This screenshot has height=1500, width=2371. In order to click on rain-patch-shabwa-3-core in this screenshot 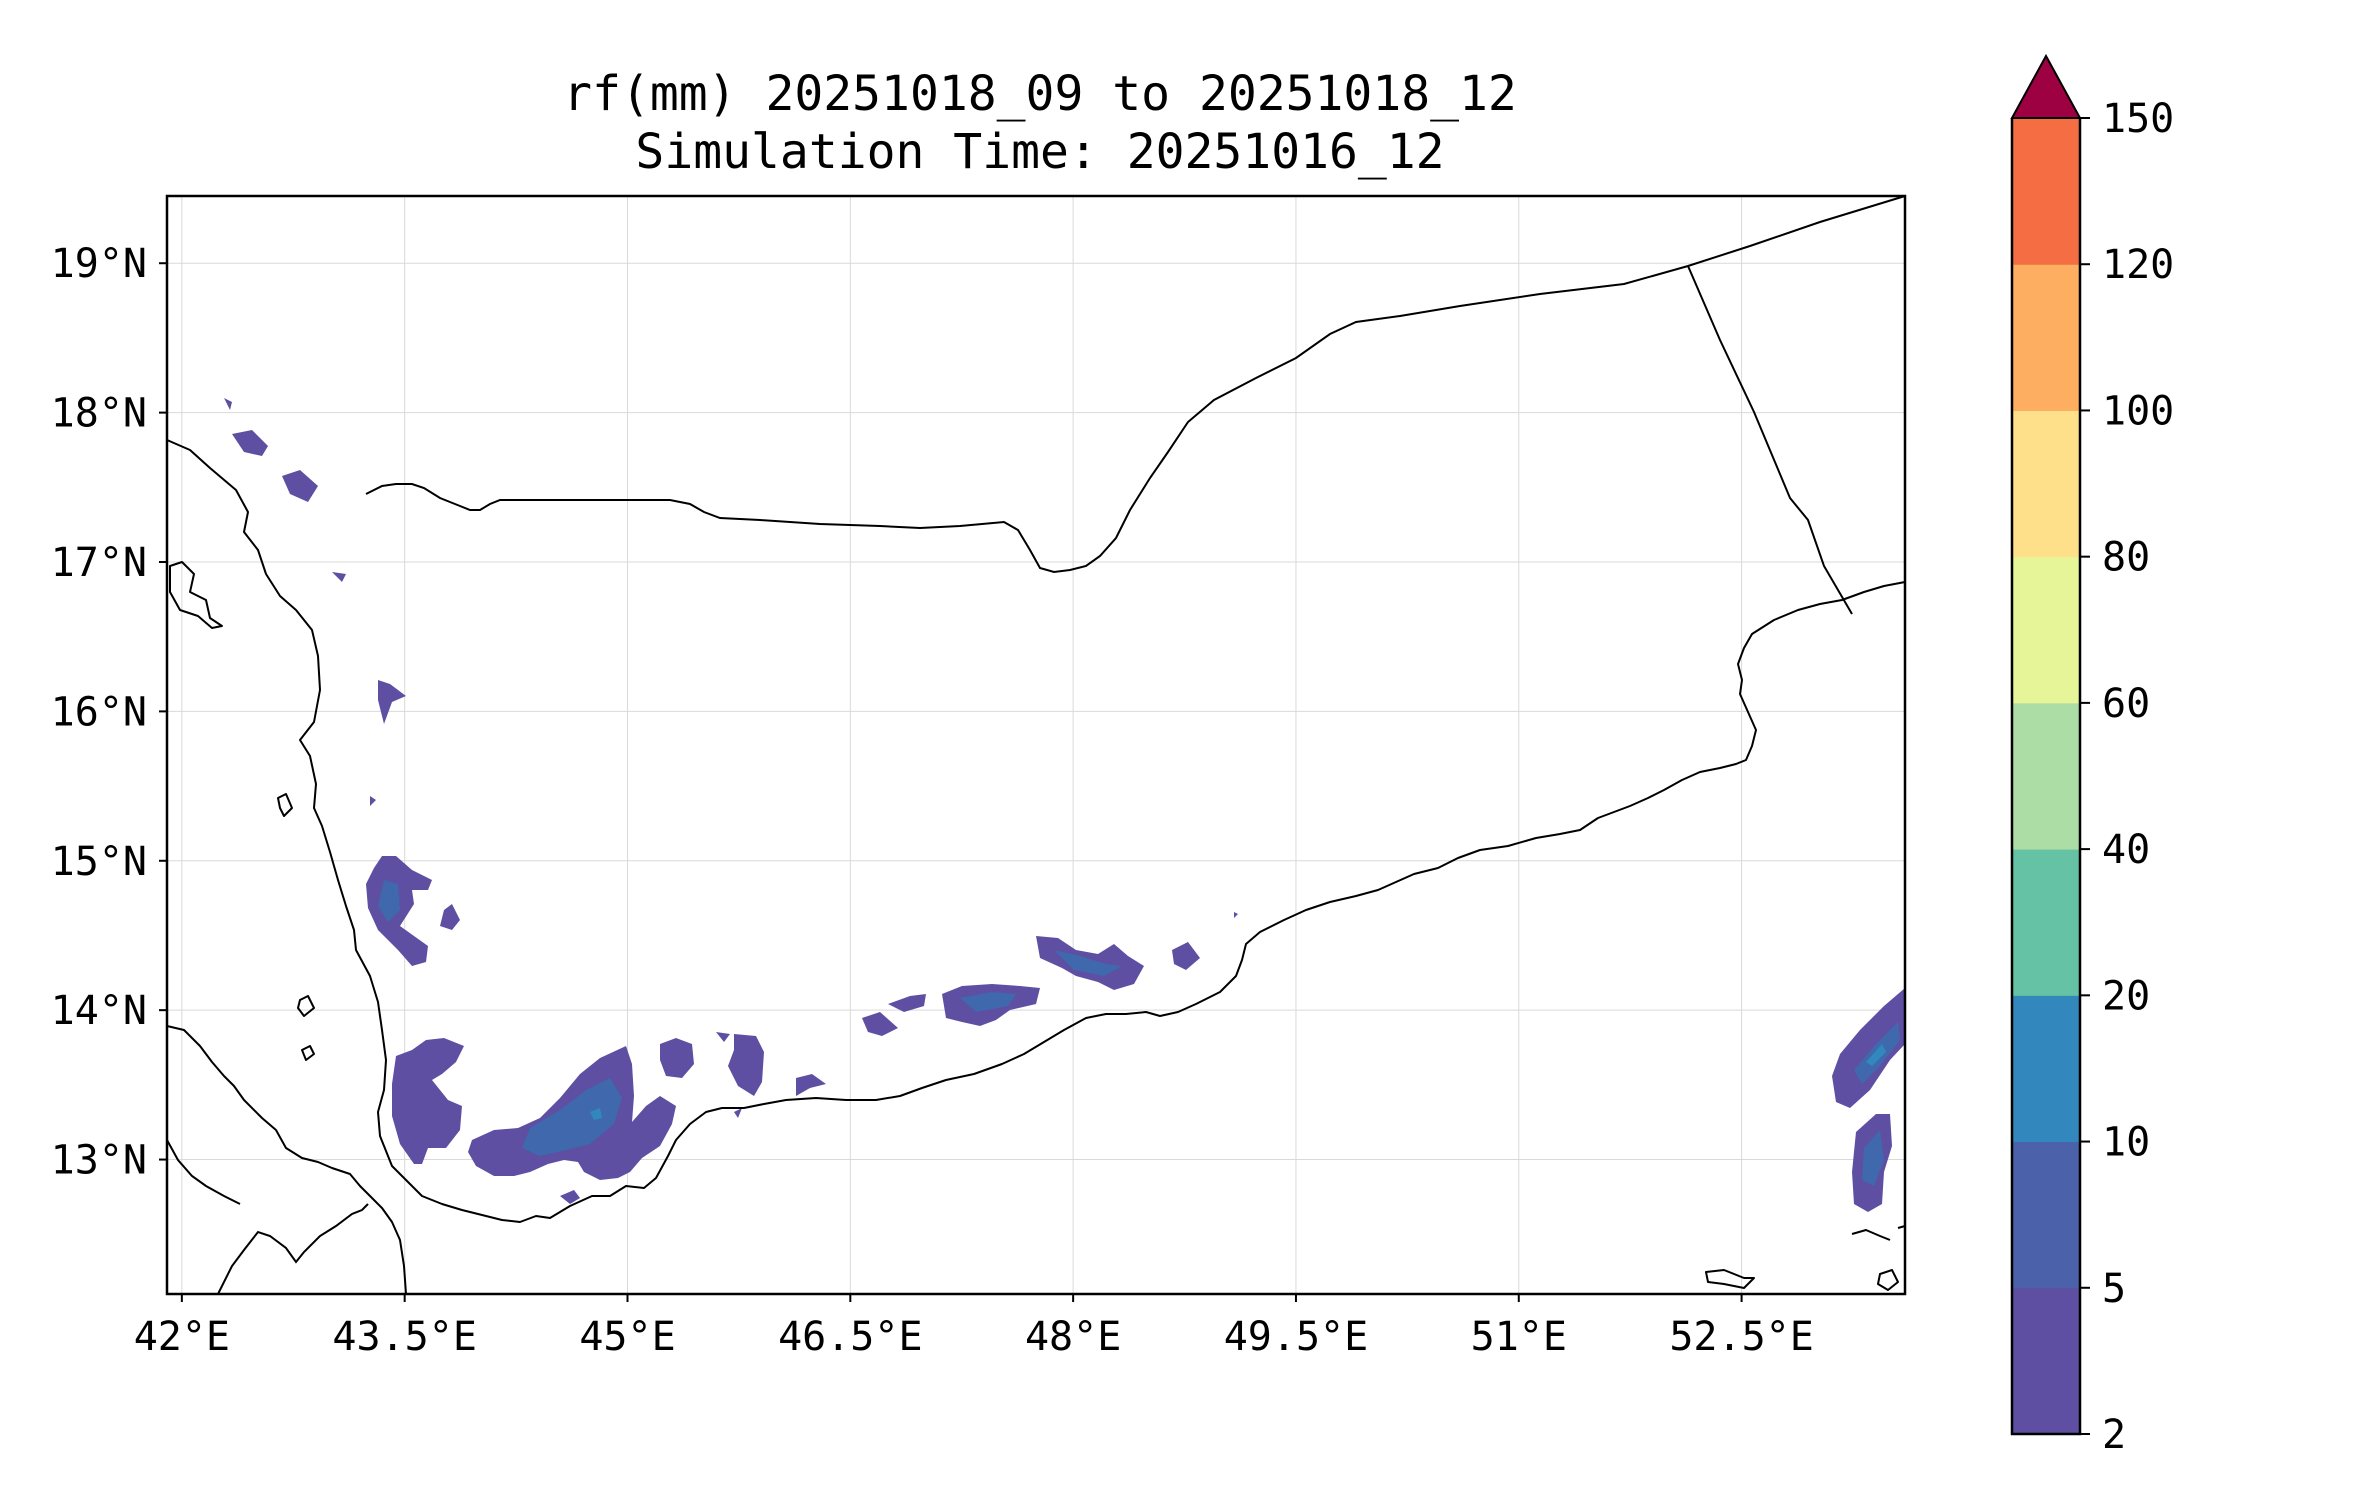, I will do `click(988, 1002)`.